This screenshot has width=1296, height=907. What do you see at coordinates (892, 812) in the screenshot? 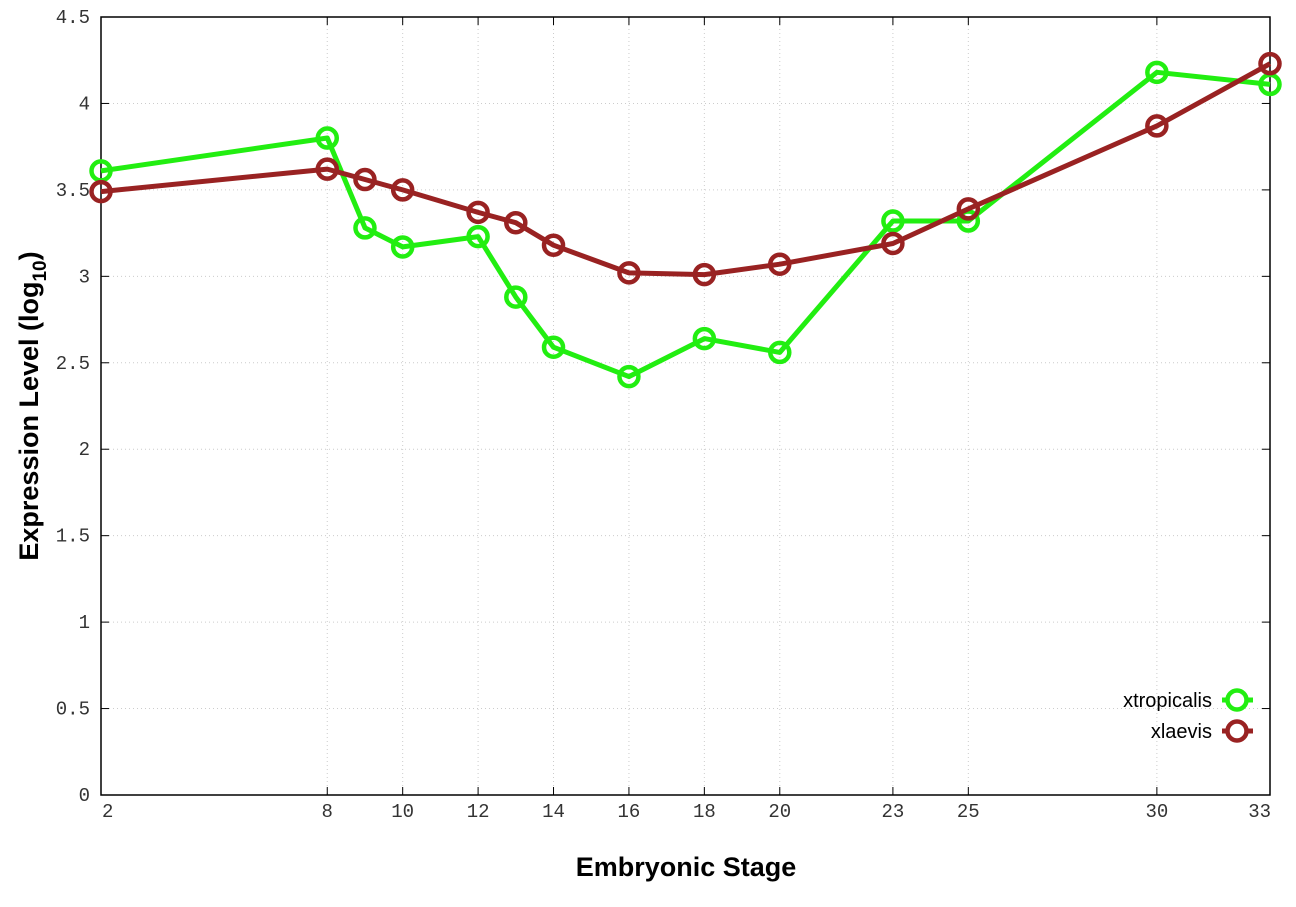
I see `x-tick-label: 23` at bounding box center [892, 812].